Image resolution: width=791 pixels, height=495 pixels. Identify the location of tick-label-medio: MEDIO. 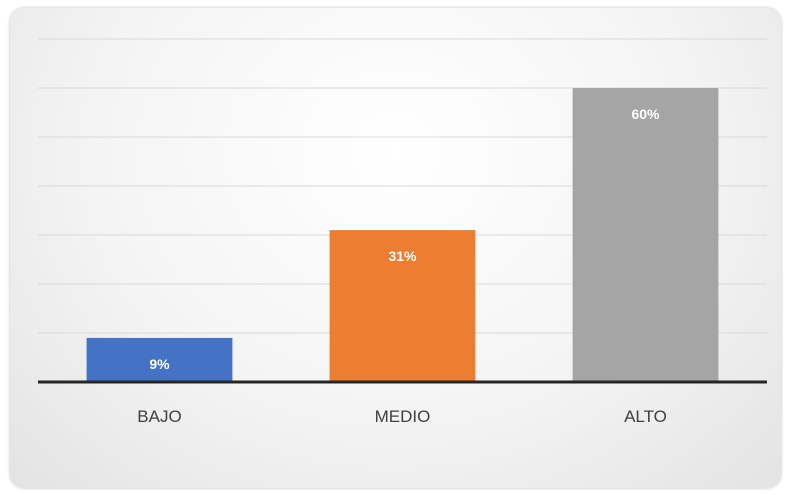
(403, 416).